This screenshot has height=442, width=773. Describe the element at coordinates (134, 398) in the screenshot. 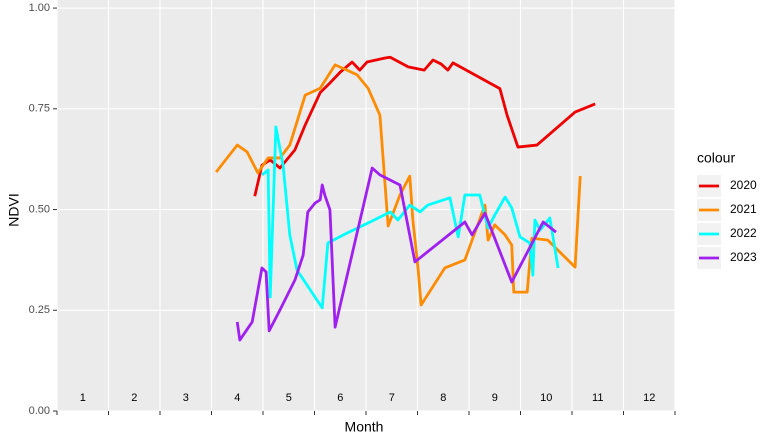

I see `month-label: 2` at that location.